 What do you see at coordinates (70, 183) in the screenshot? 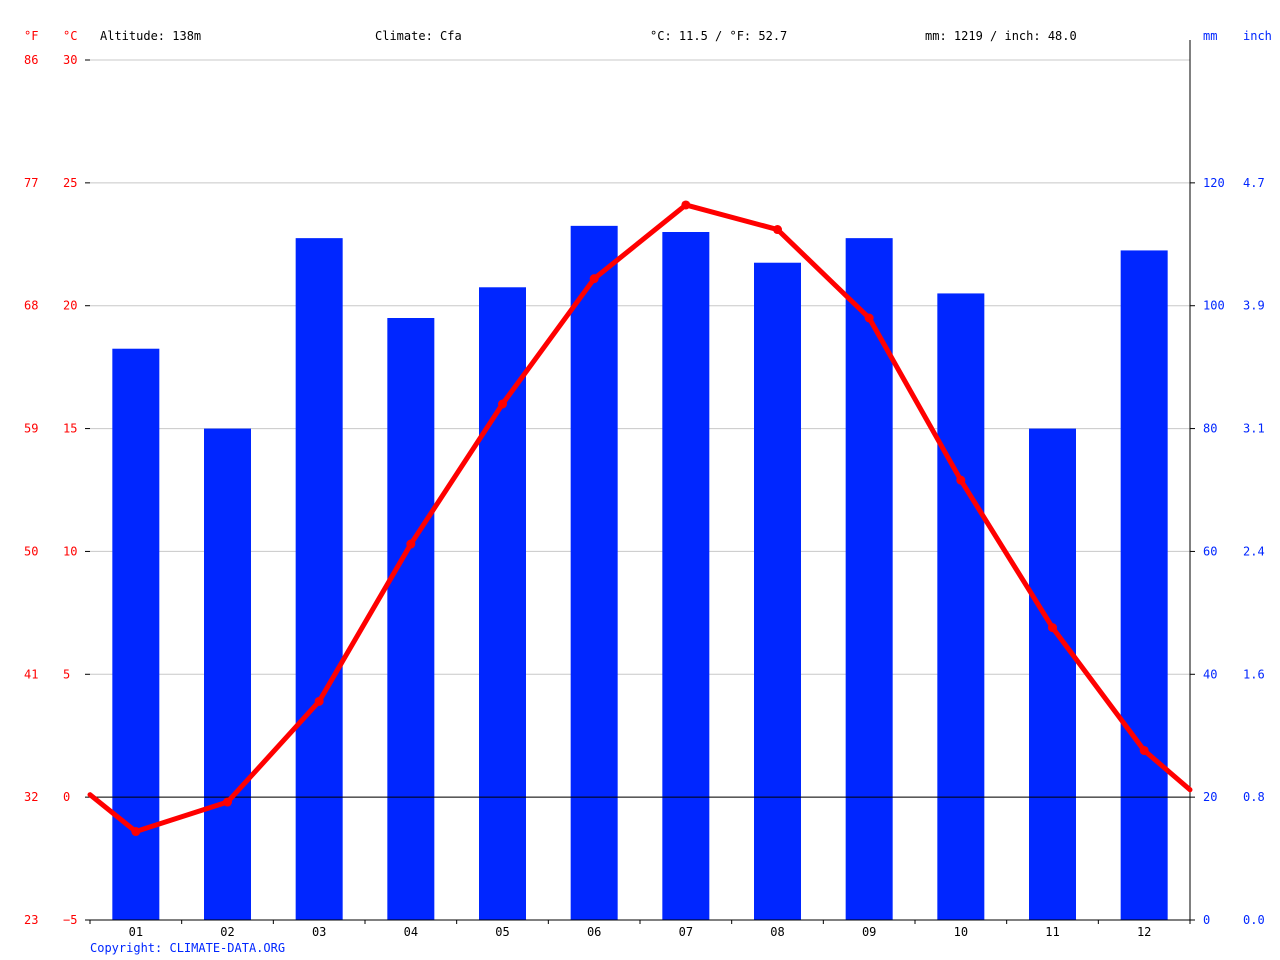
I see `celsius-tick-label: 25` at bounding box center [70, 183].